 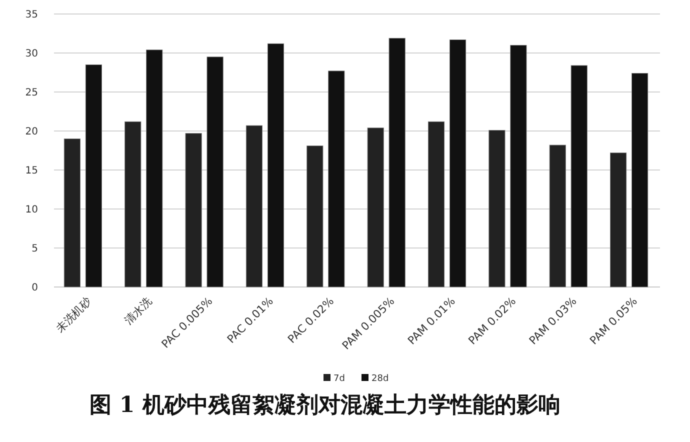 What do you see at coordinates (31, 171) in the screenshot?
I see `y-tick-label: 15` at bounding box center [31, 171].